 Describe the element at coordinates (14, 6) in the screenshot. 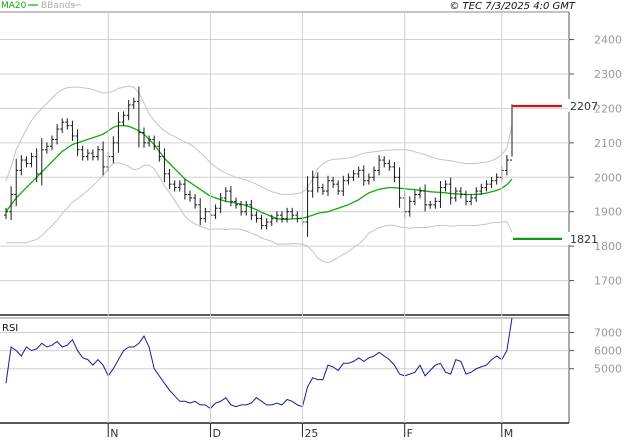

I see `ma20-legend-label: MA20` at that location.